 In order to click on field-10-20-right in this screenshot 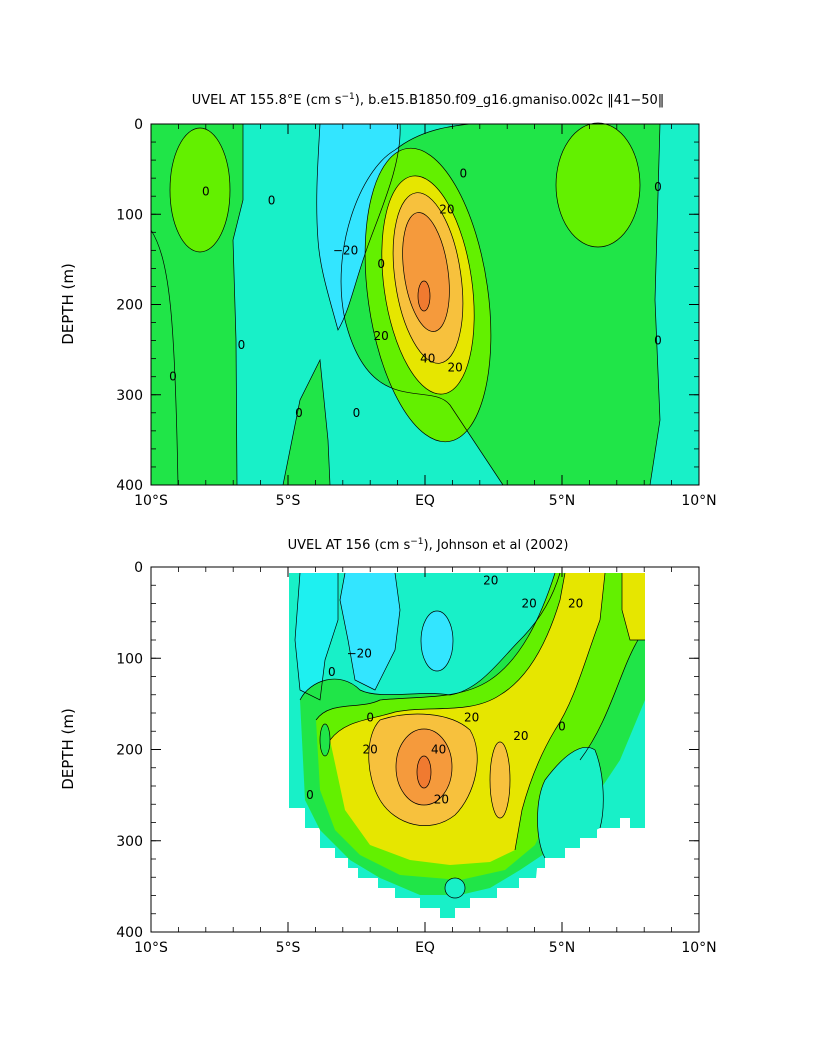, I will do `click(598, 185)`.